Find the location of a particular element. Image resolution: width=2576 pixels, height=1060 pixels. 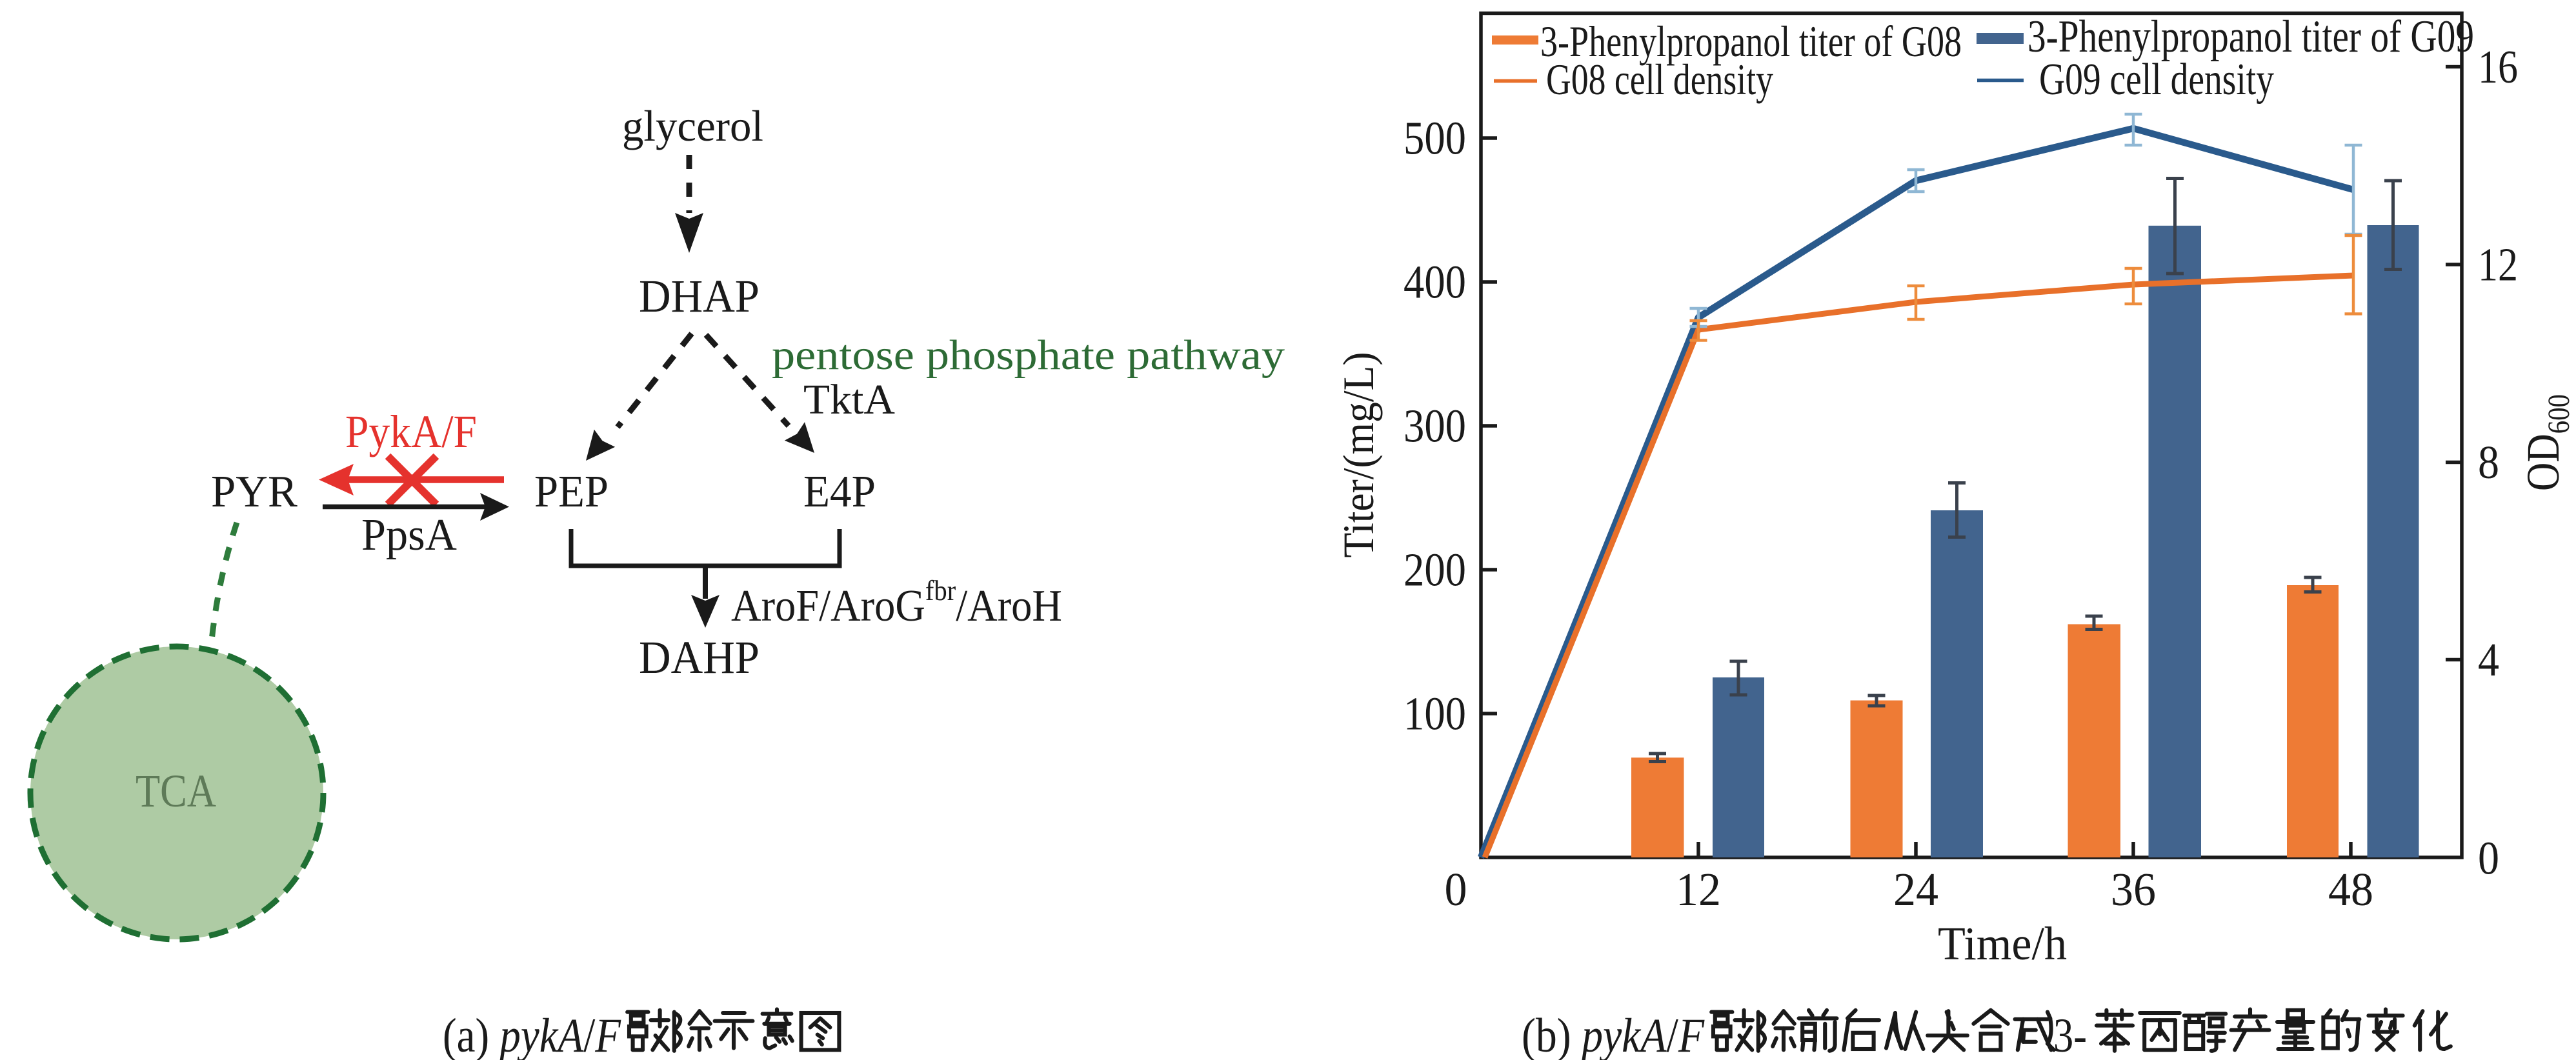

svg-text: 3- is located at coordinates (2070, 1034).